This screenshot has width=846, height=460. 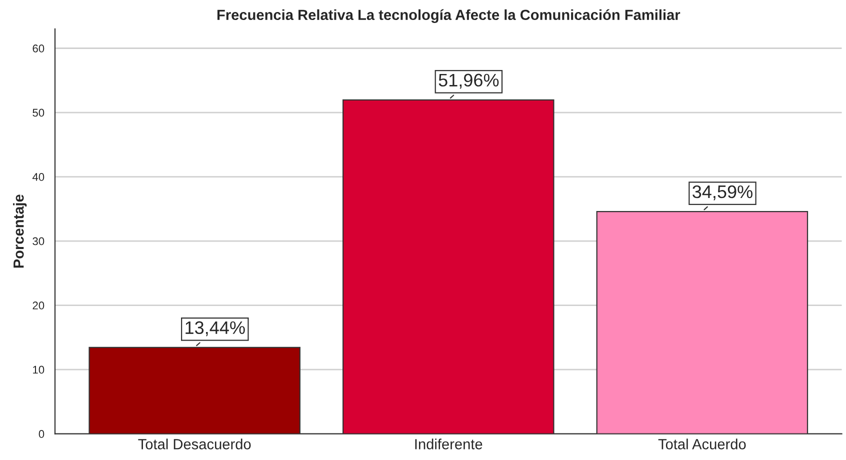 What do you see at coordinates (215, 328) in the screenshot?
I see `data-label: 13,44%` at bounding box center [215, 328].